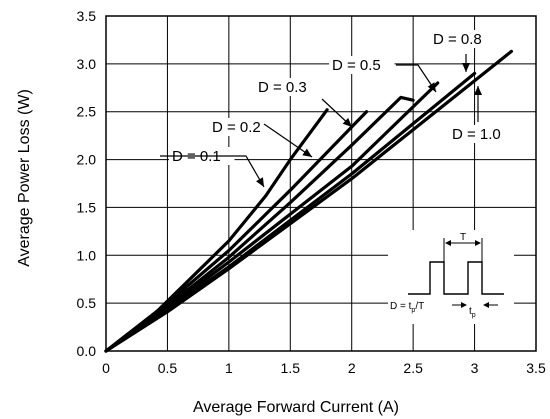 This screenshot has height=419, width=550. What do you see at coordinates (457, 39) in the screenshot?
I see `series-label: D = 0.8` at bounding box center [457, 39].